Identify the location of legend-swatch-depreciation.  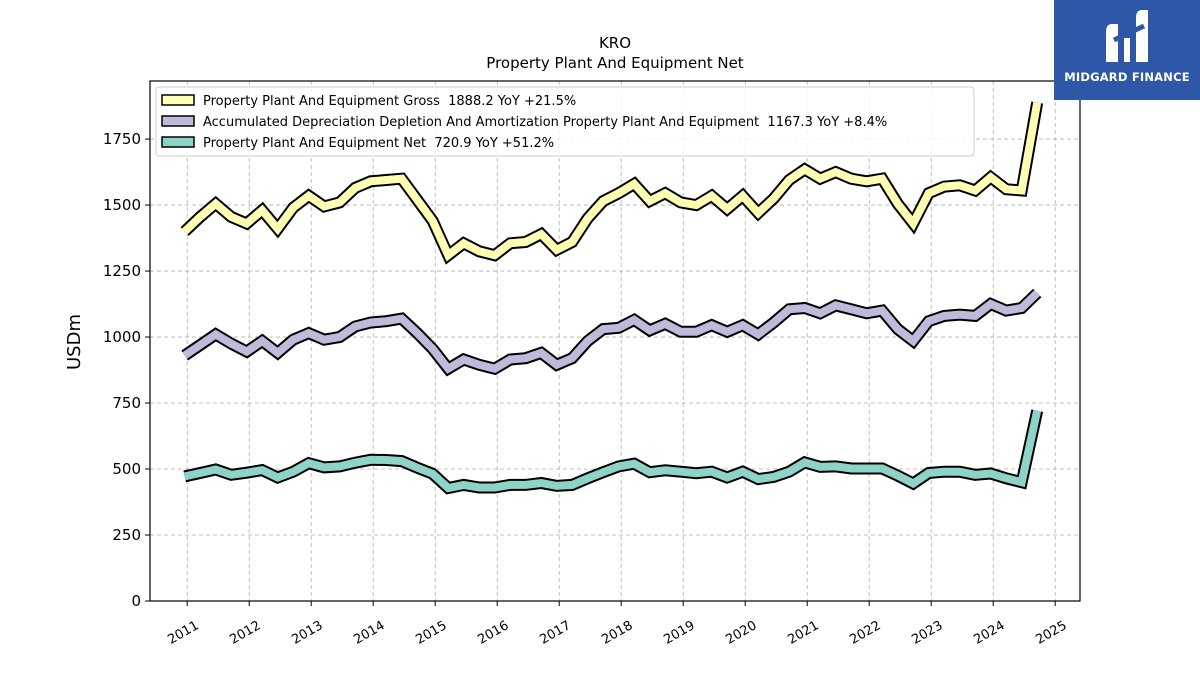
(178, 121).